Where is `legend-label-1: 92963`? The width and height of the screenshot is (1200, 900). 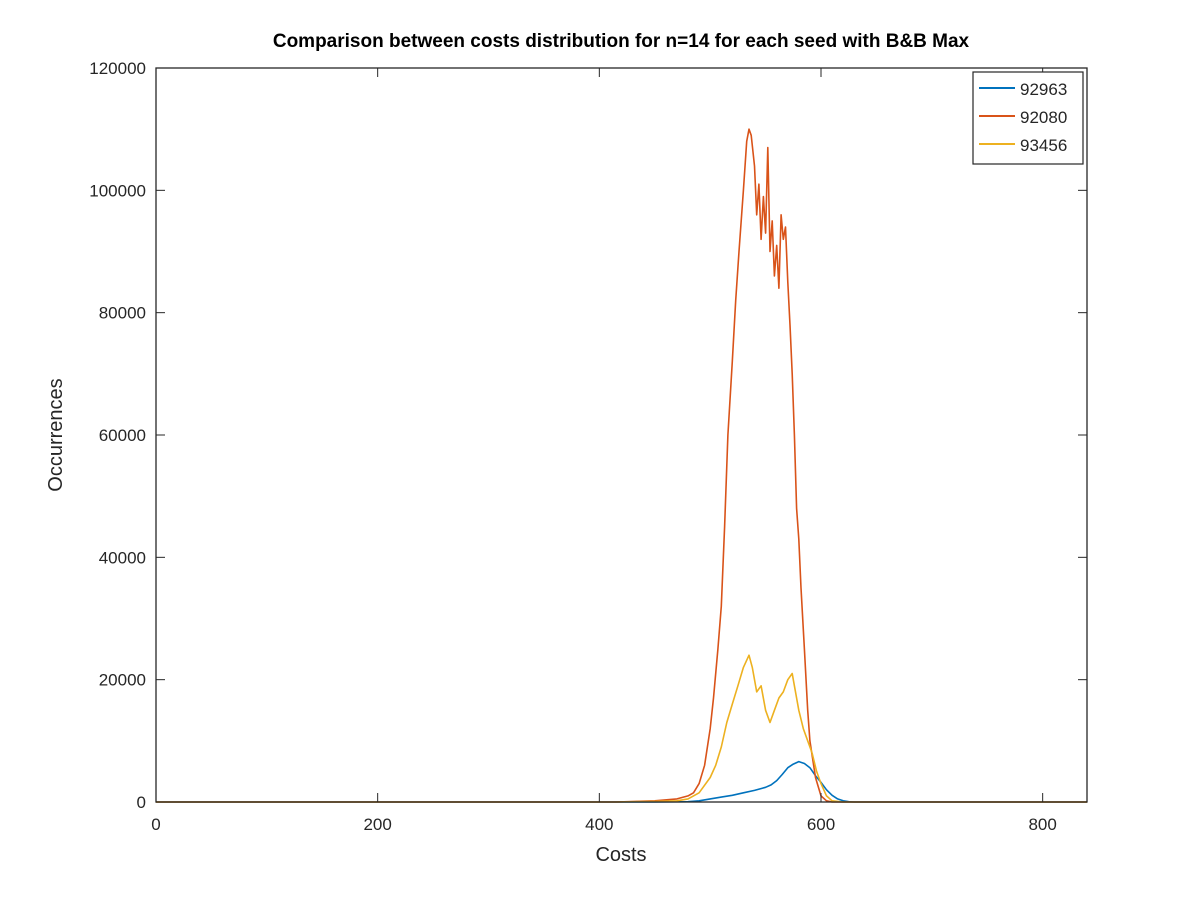 legend-label-1: 92963 is located at coordinates (1043, 89).